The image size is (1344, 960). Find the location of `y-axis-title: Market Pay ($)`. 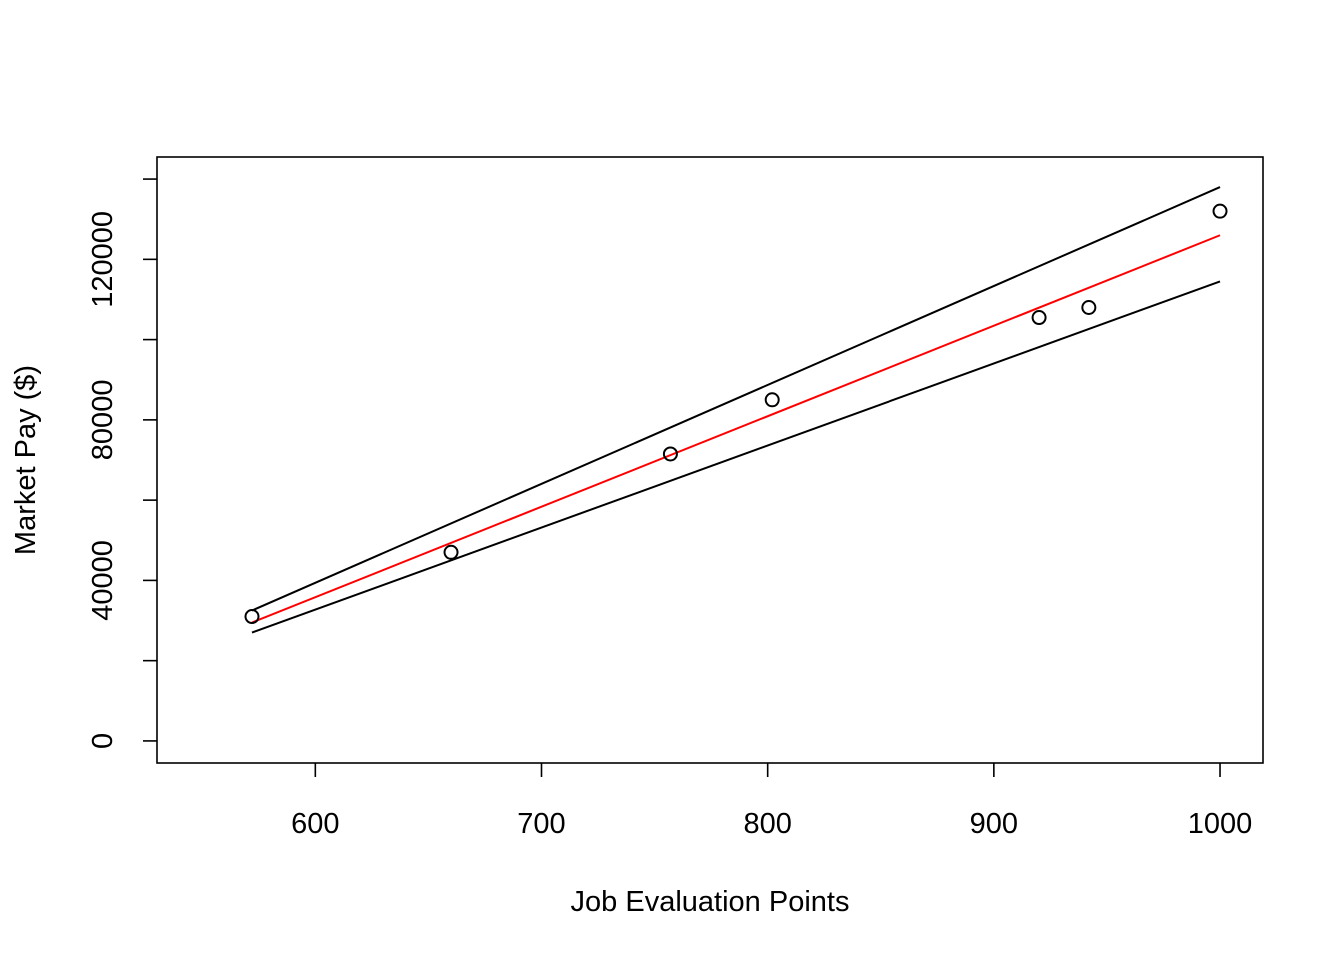

y-axis-title: Market Pay ($) is located at coordinates (26, 460).